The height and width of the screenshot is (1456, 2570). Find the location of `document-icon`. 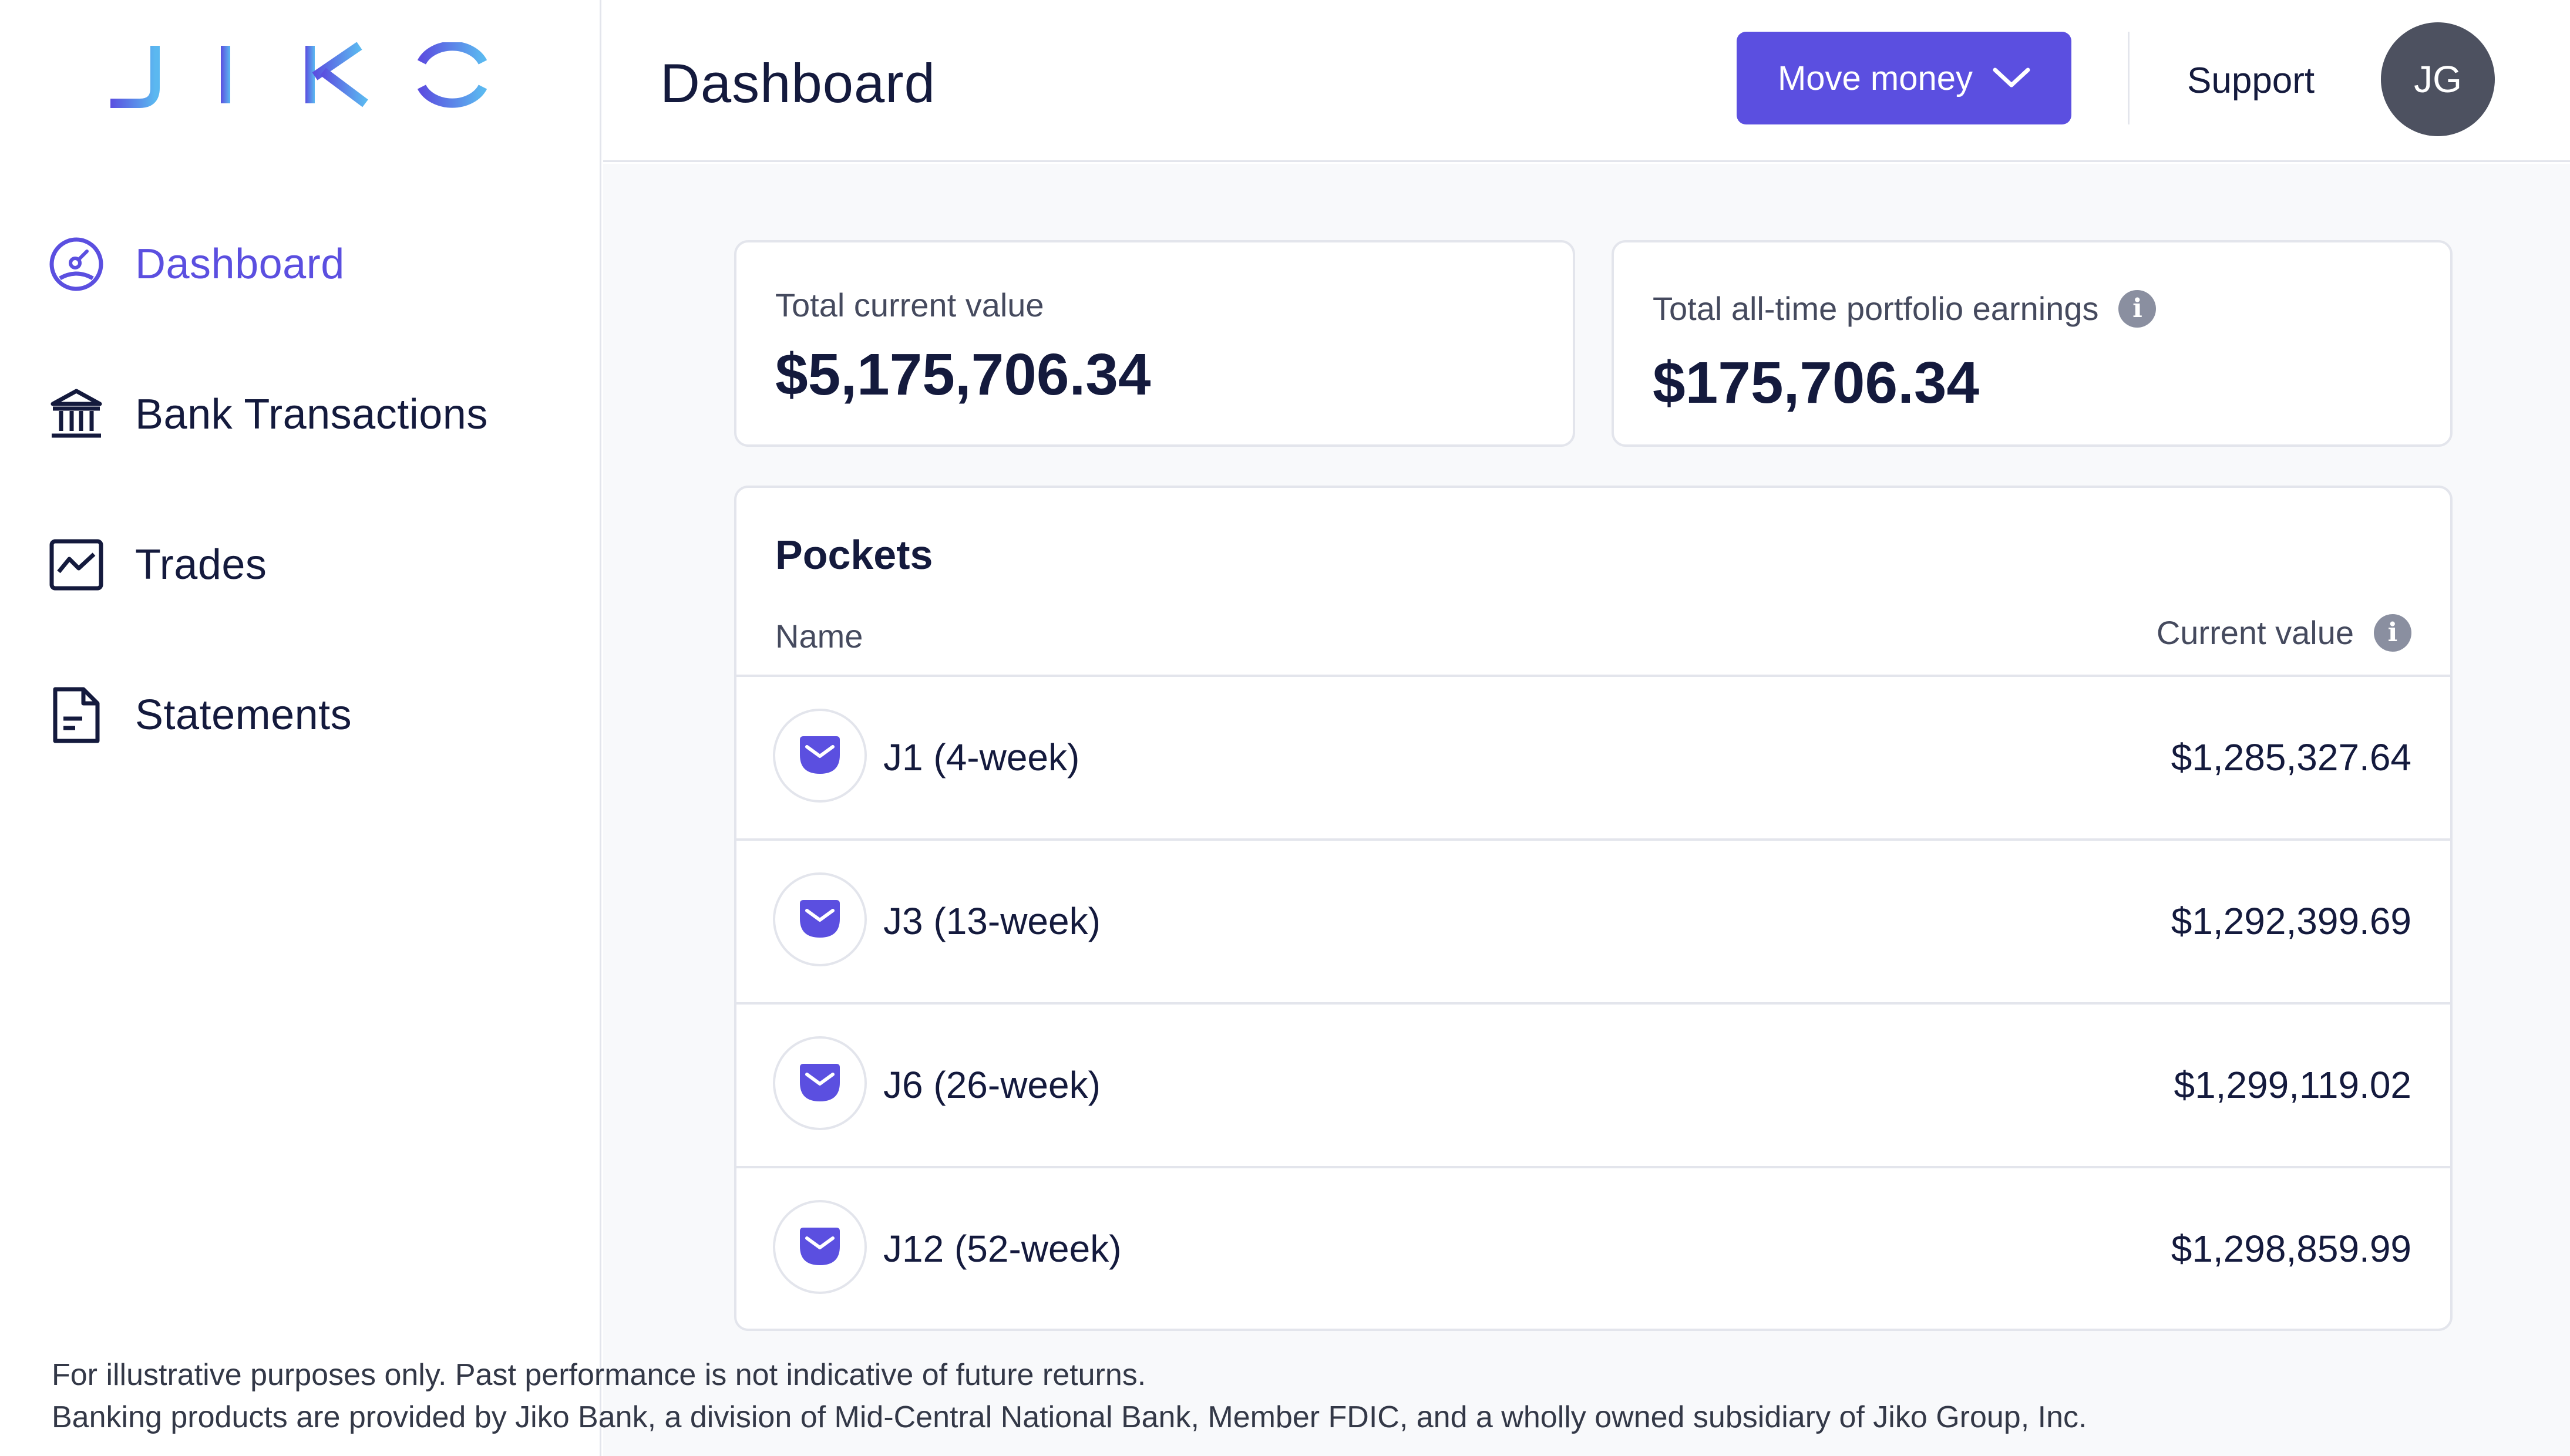

document-icon is located at coordinates (76, 715).